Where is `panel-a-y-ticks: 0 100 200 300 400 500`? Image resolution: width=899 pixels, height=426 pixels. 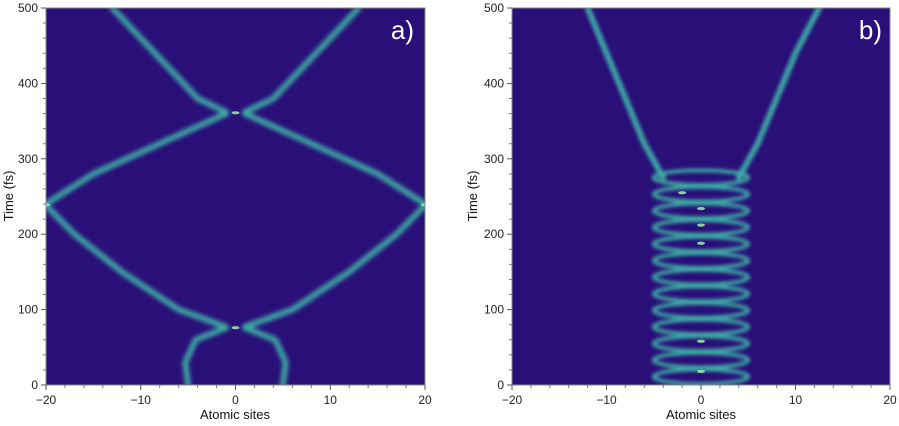 panel-a-y-ticks: 0 100 200 300 400 500 is located at coordinates (32, 196).